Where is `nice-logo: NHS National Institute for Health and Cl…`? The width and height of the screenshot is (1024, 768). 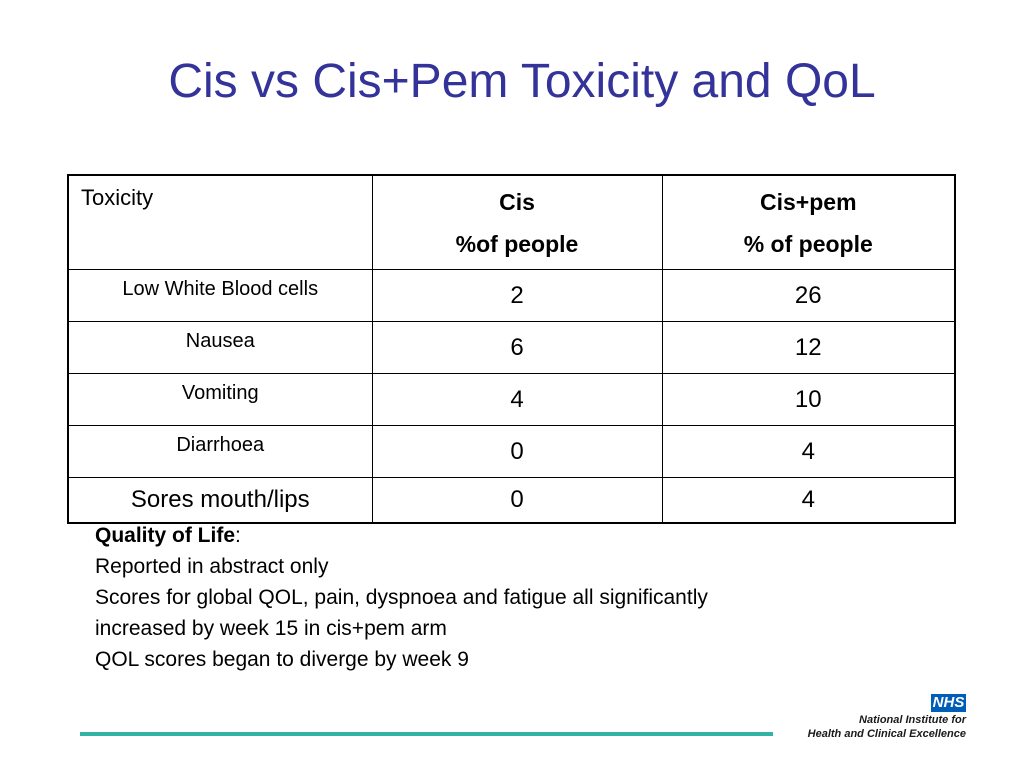
nice-logo: NHS National Institute for Health and Cl… is located at coordinates (886, 718).